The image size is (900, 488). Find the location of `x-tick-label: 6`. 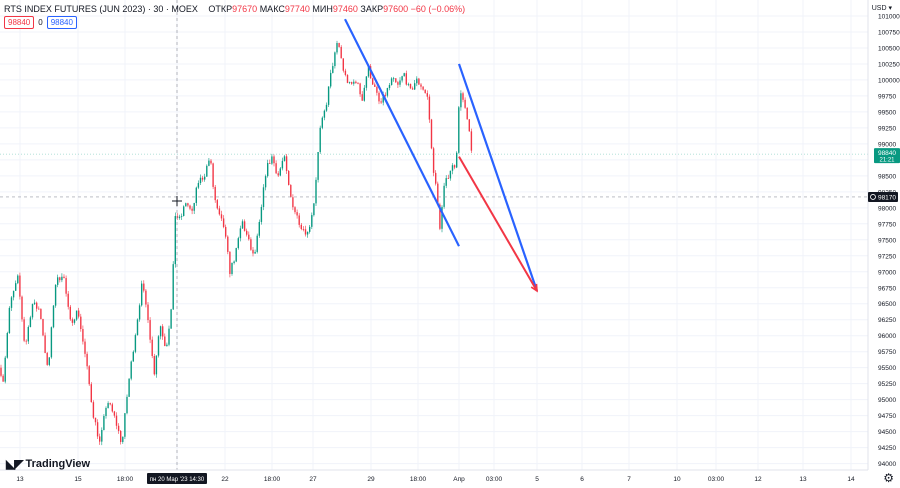

x-tick-label: 6 is located at coordinates (582, 479).